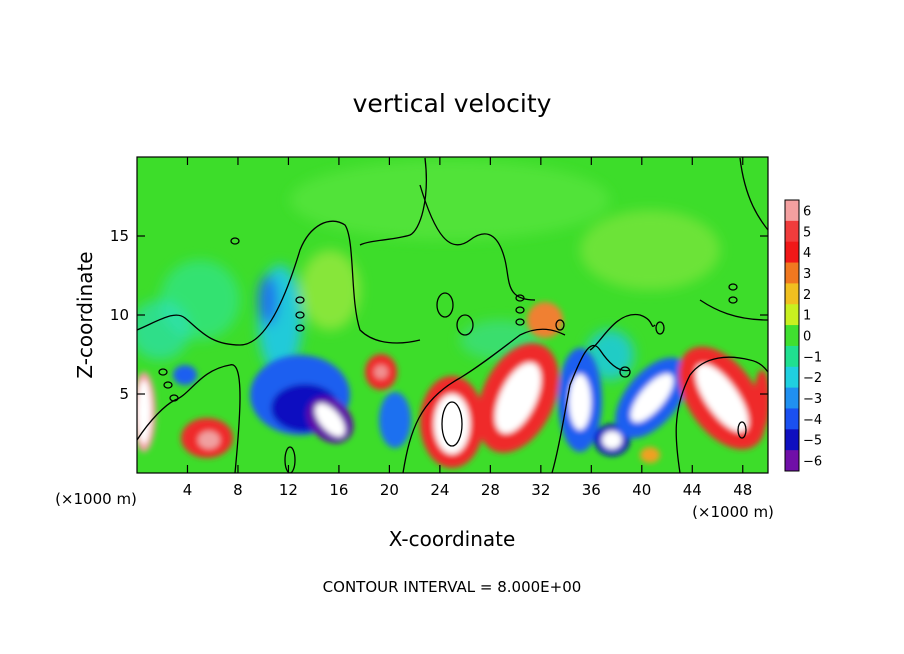 This screenshot has height=654, width=904. What do you see at coordinates (96, 499) in the screenshot?
I see `x-unit-left: (×1000 m)` at bounding box center [96, 499].